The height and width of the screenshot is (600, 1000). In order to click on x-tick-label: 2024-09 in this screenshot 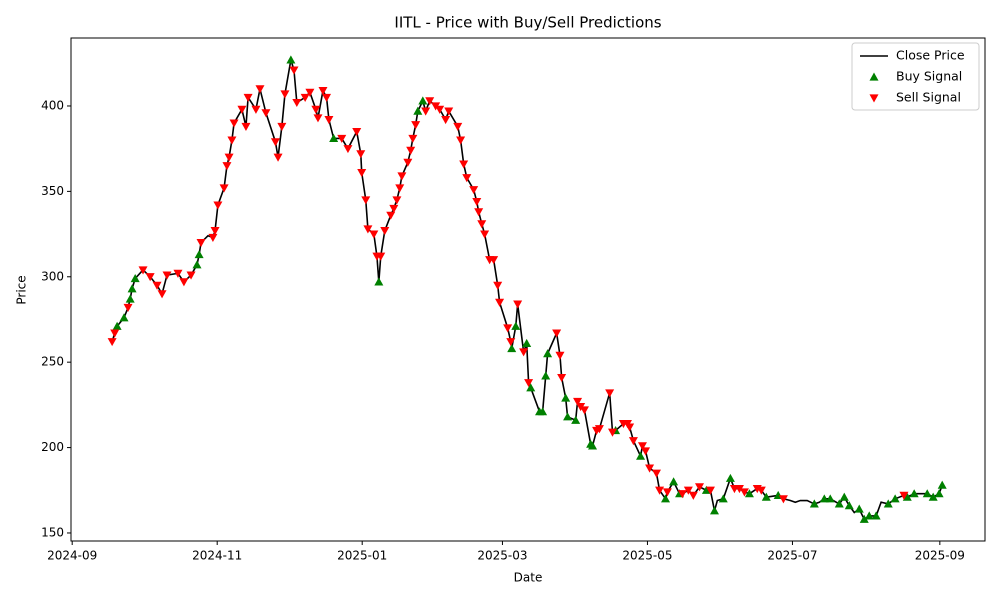, I will do `click(72, 556)`.